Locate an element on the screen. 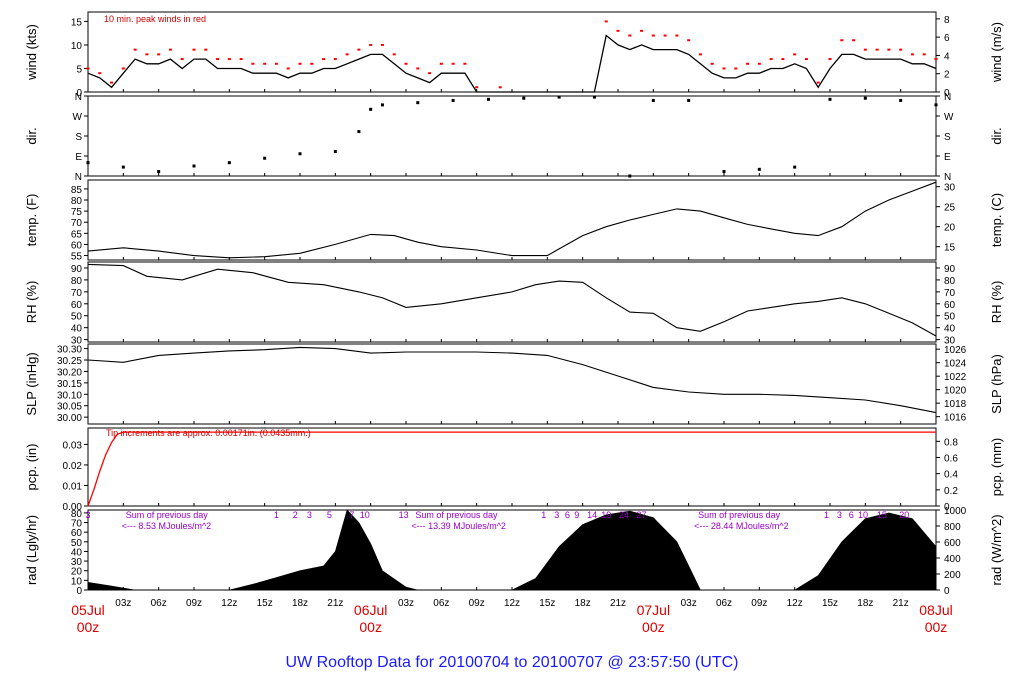 Image resolution: width=1024 pixels, height=700 pixels. temp-tick-label: 80 is located at coordinates (77, 201).